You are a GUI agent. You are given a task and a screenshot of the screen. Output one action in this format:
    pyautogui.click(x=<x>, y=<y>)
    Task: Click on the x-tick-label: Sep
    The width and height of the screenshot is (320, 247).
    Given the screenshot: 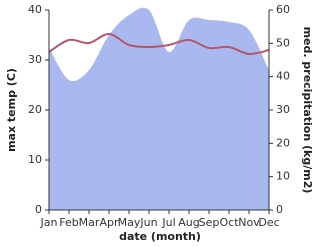 What is the action you would take?
    pyautogui.click(x=209, y=222)
    